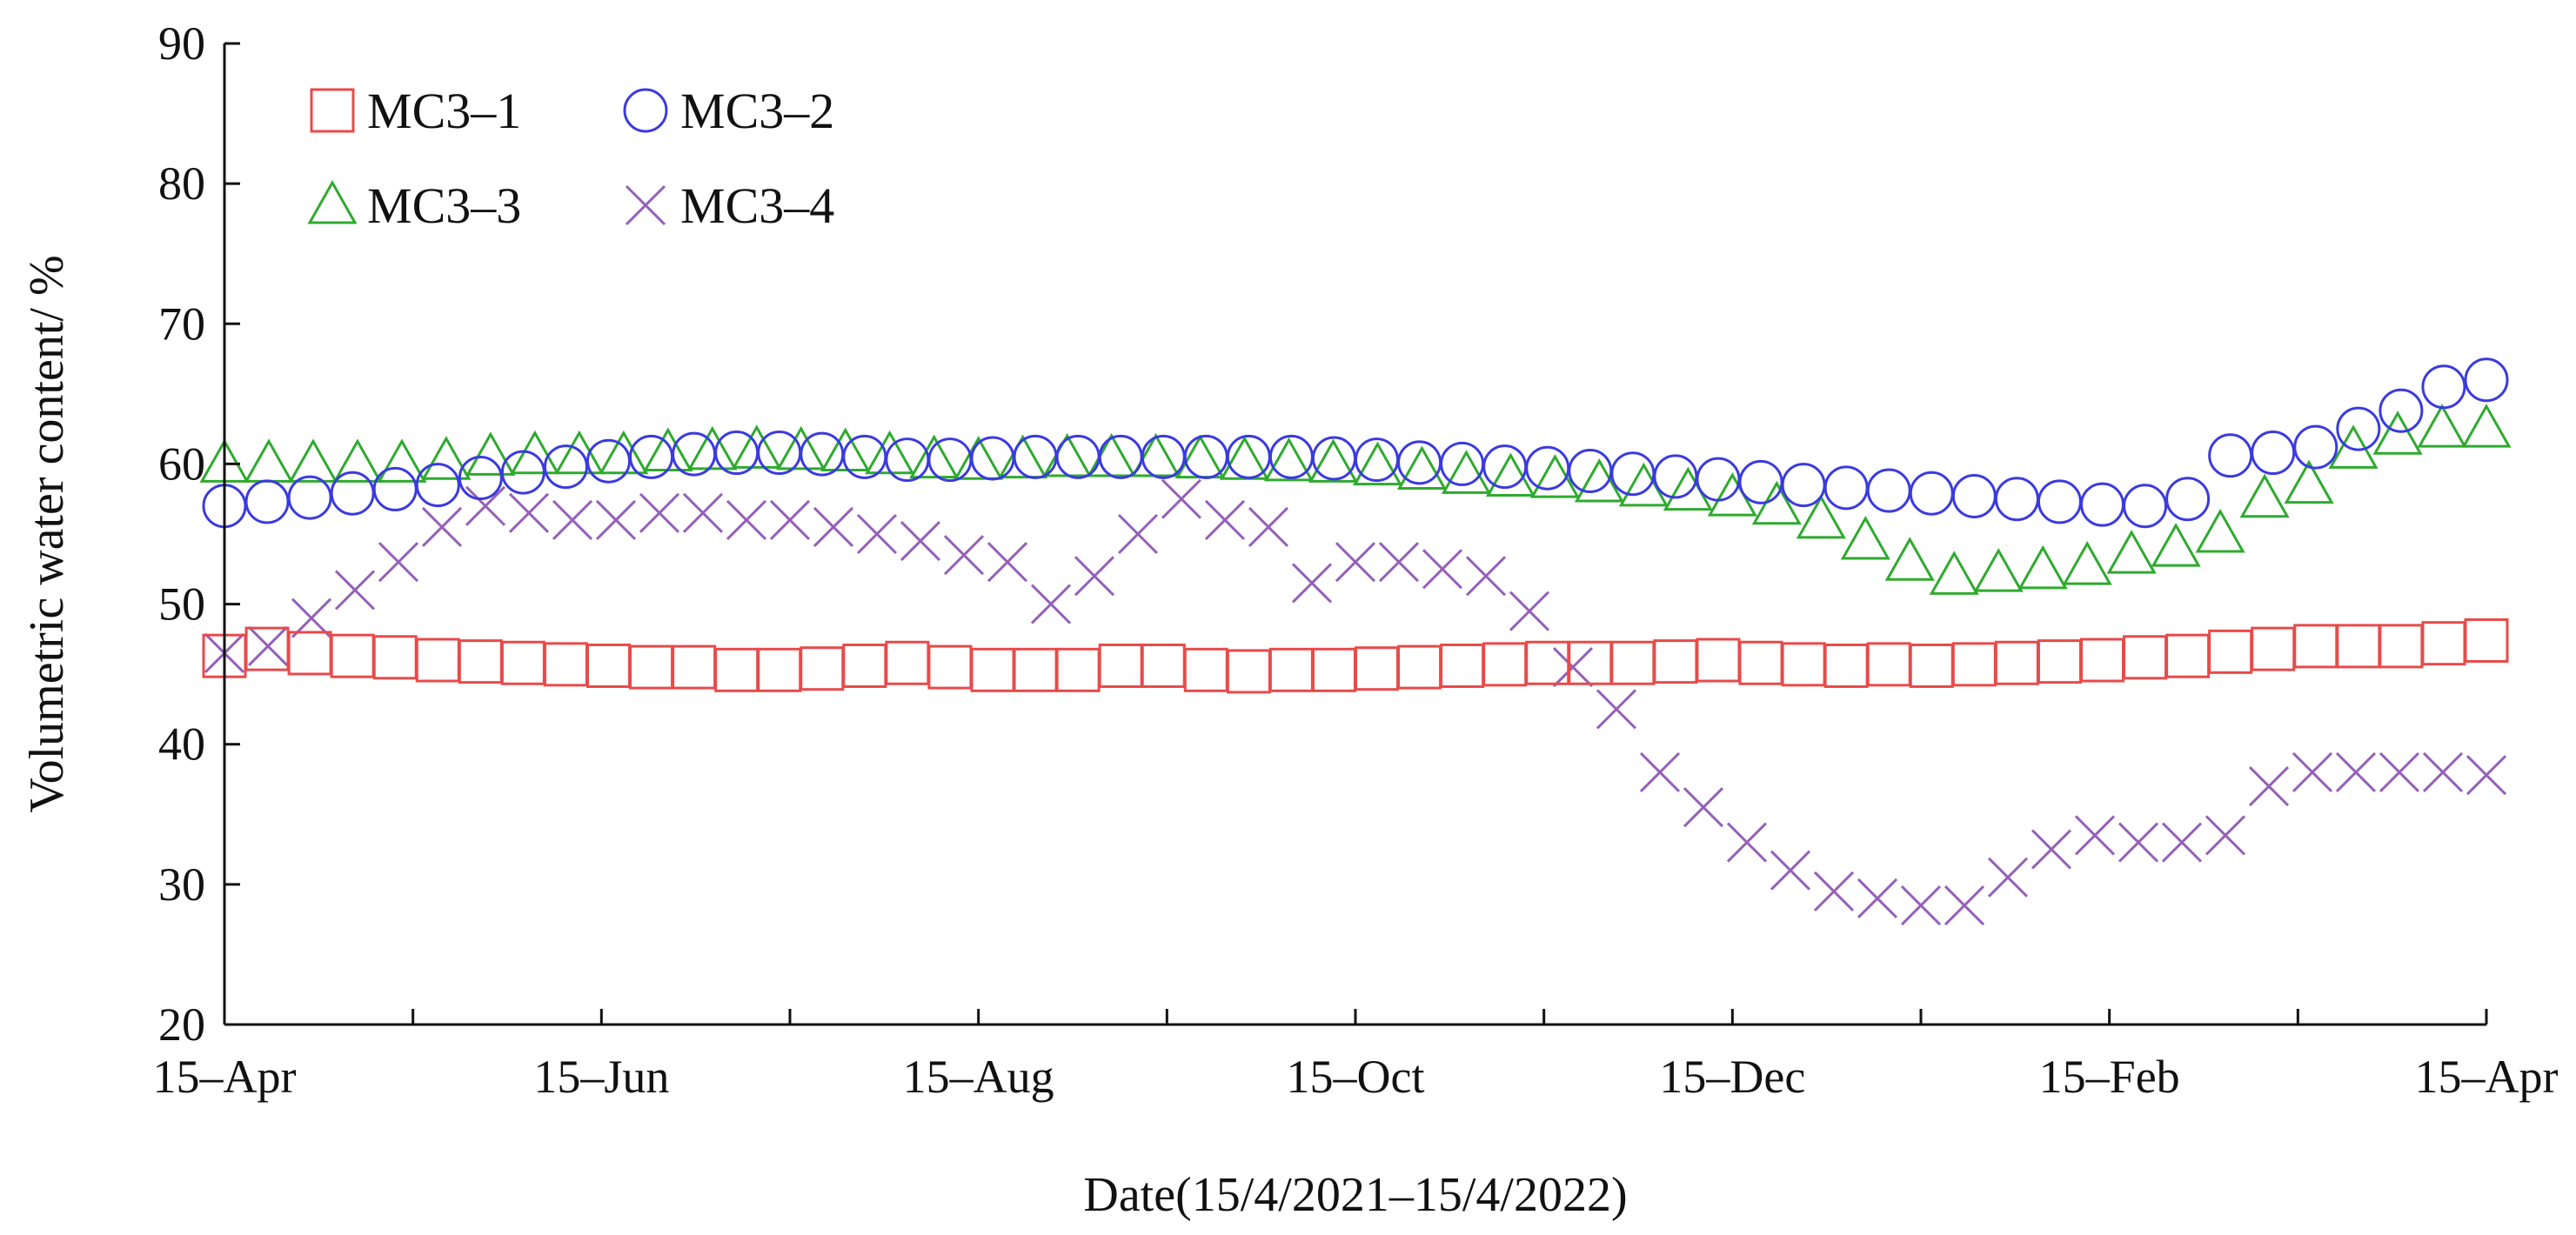 The width and height of the screenshot is (2576, 1235). I want to click on x-tick-label: 15–Aug, so click(978, 1077).